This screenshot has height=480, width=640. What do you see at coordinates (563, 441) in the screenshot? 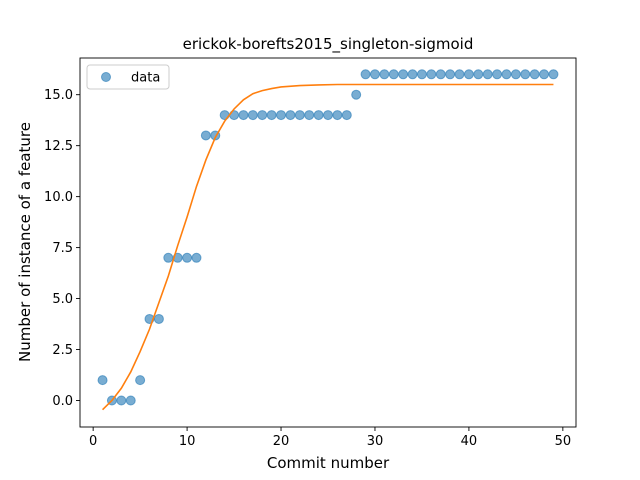
I see `x-tick-label: 50` at bounding box center [563, 441].